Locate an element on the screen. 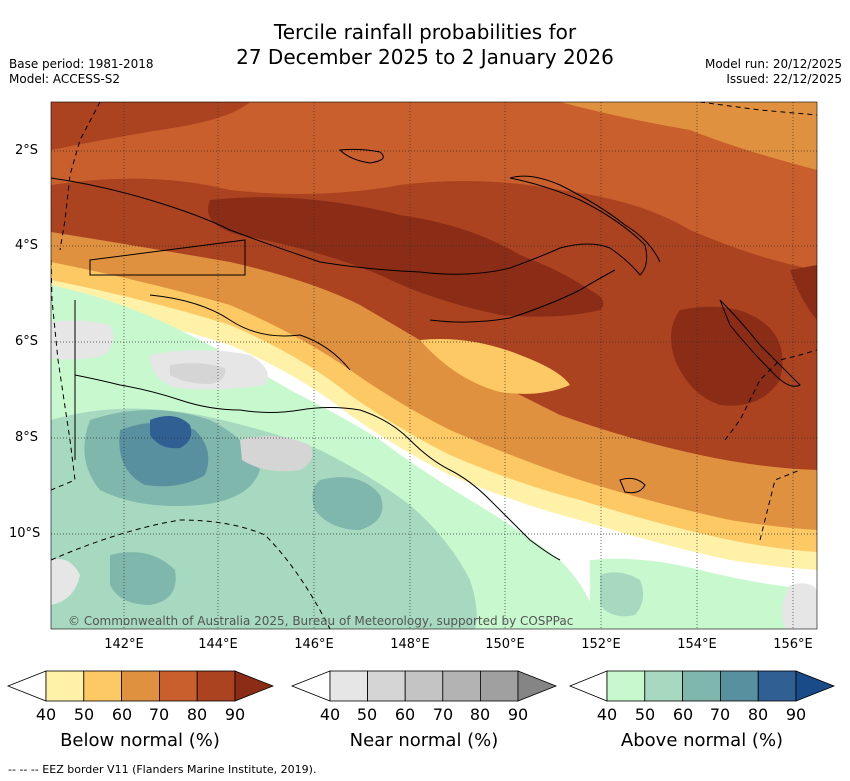 This screenshot has width=850, height=781. colorbar-below-title: Below normal (%) is located at coordinates (140, 740).